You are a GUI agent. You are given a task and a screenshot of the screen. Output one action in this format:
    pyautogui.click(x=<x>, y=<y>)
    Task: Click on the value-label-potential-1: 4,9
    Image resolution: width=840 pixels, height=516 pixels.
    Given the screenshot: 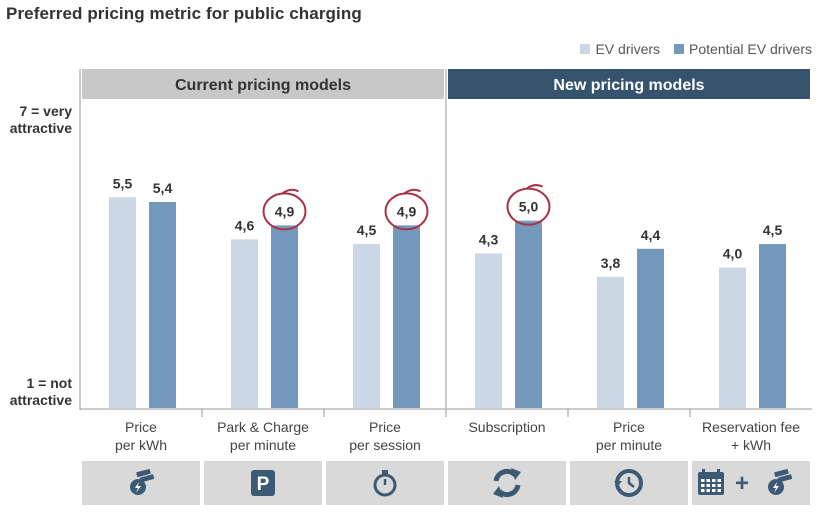 What is the action you would take?
    pyautogui.click(x=285, y=211)
    